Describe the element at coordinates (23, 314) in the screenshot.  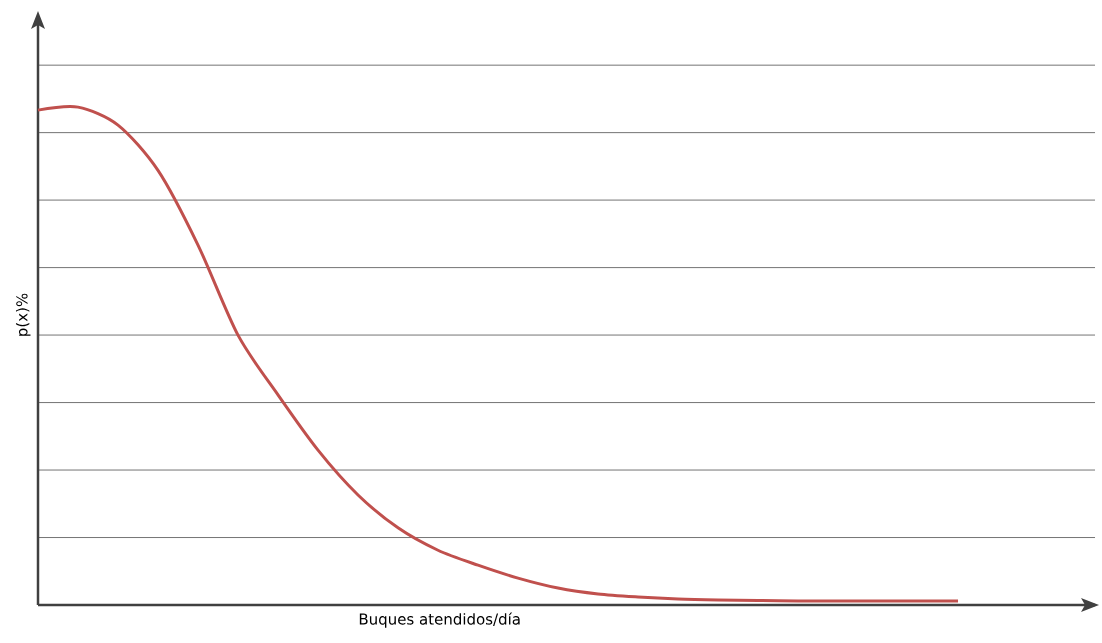
I see `y-axis-title: p(x)%` at that location.